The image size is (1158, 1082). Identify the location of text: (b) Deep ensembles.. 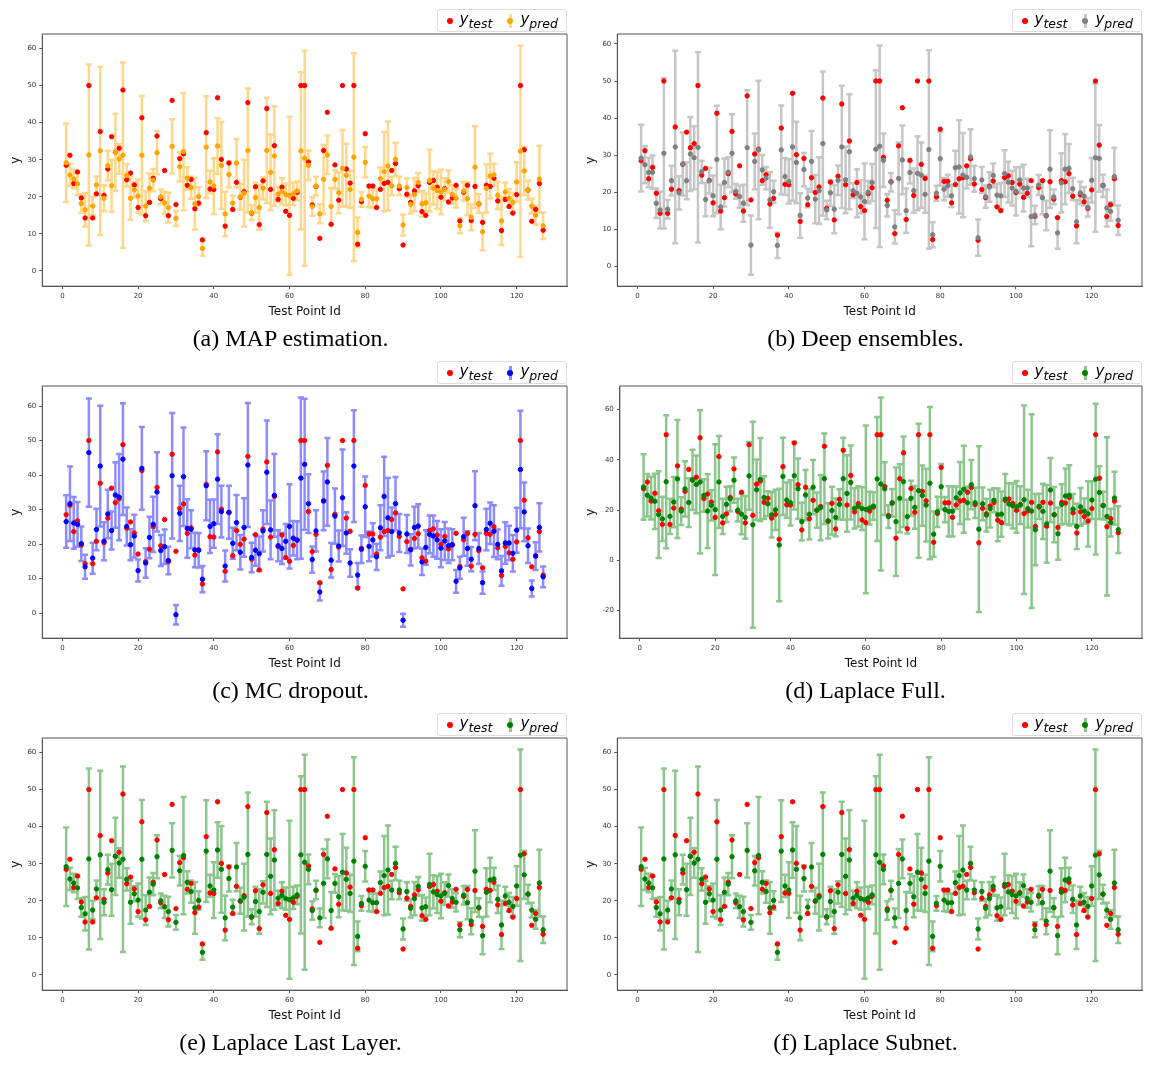
(865, 338).